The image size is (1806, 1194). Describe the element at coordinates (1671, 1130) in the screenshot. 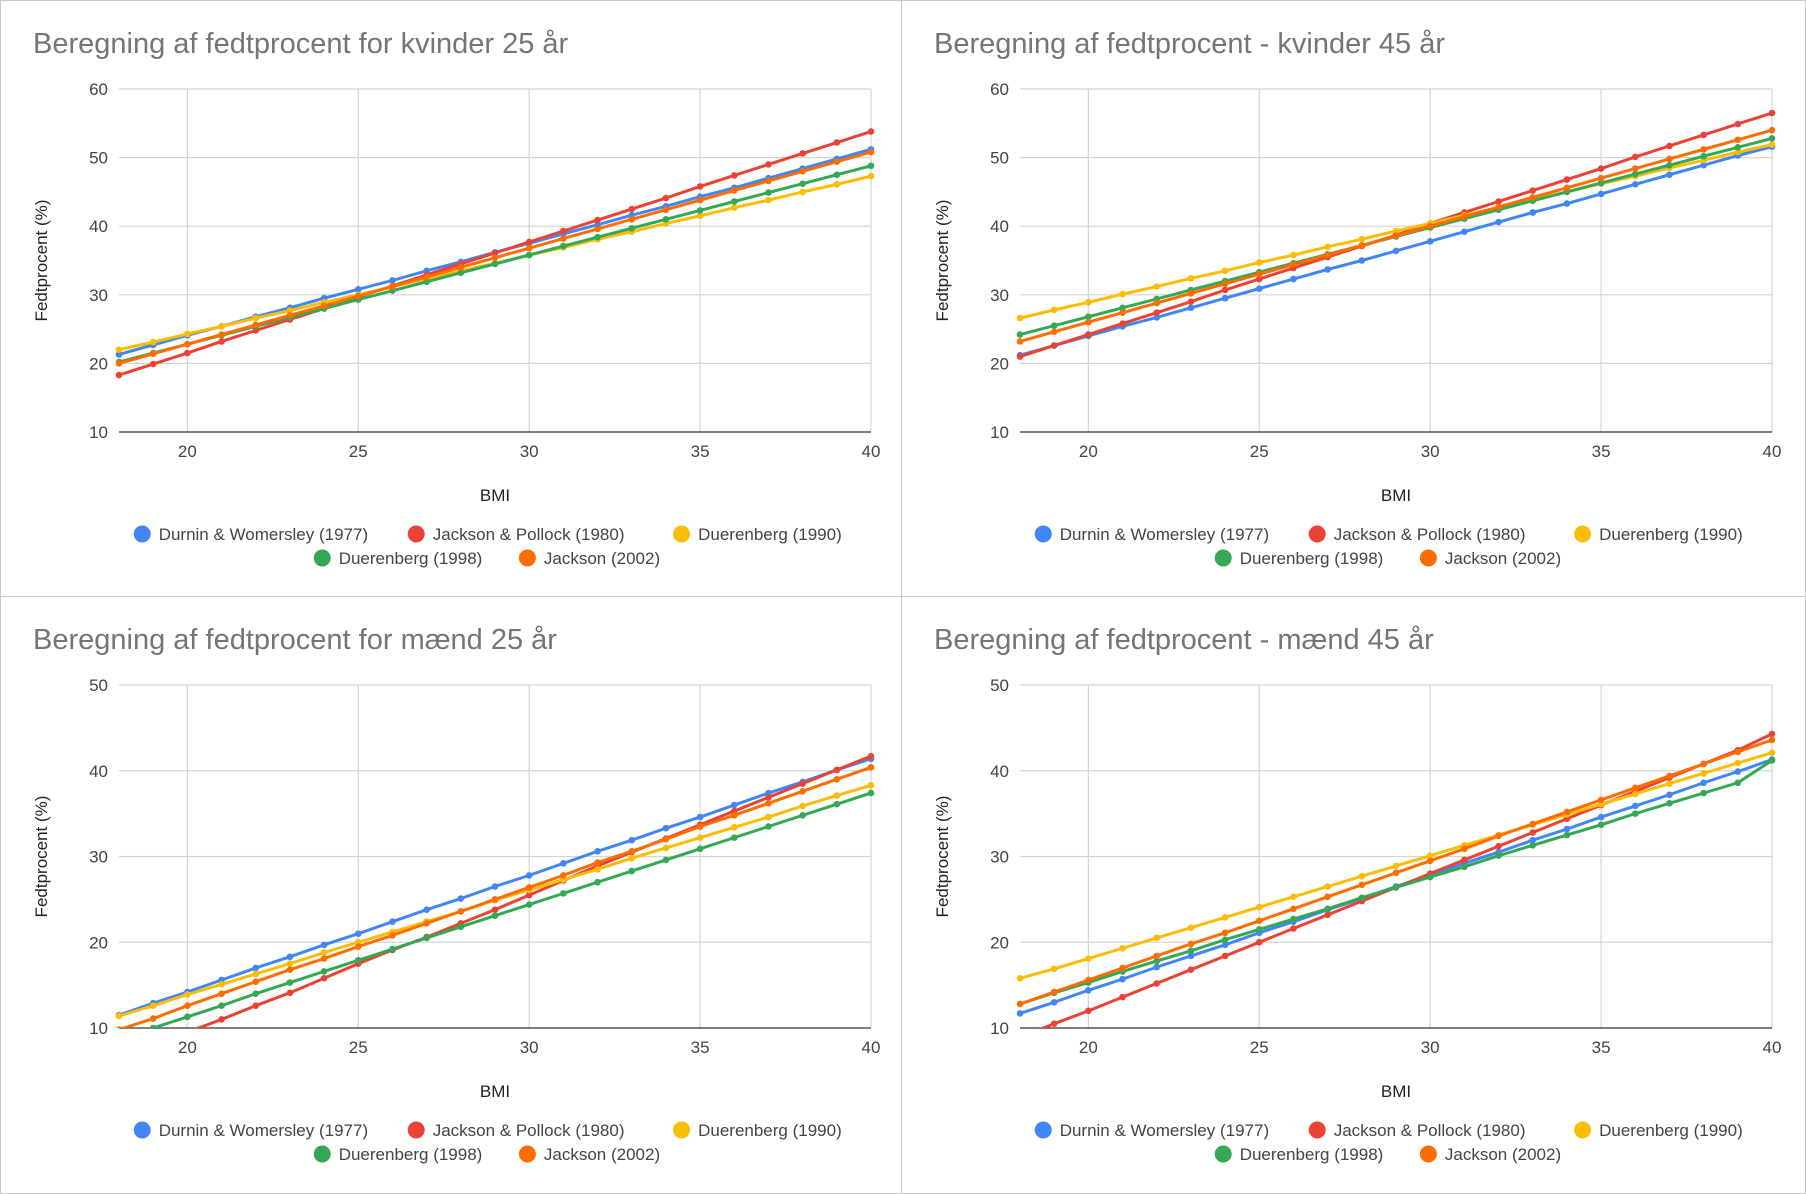

I see `legend-label: Duerenberg (1990)` at that location.